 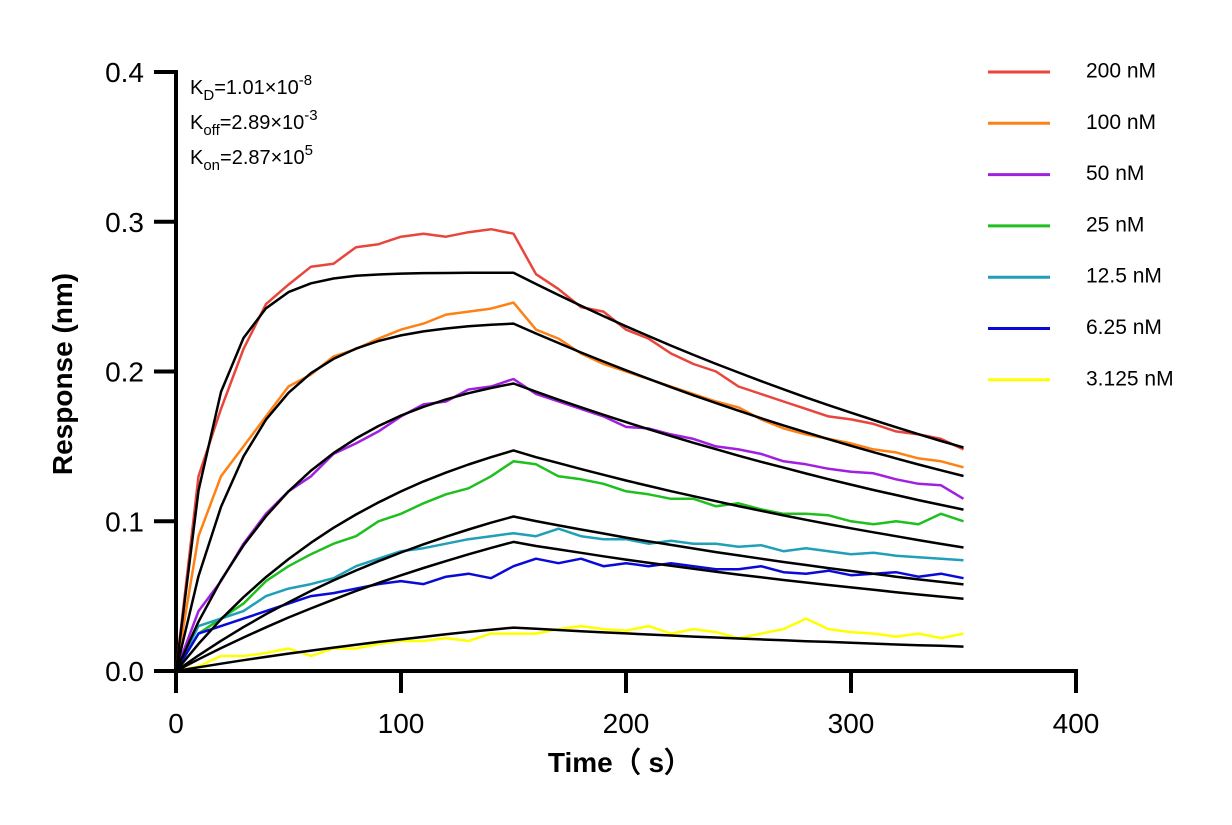 What do you see at coordinates (310, 115) in the screenshot?
I see `annotation-sup: -3` at bounding box center [310, 115].